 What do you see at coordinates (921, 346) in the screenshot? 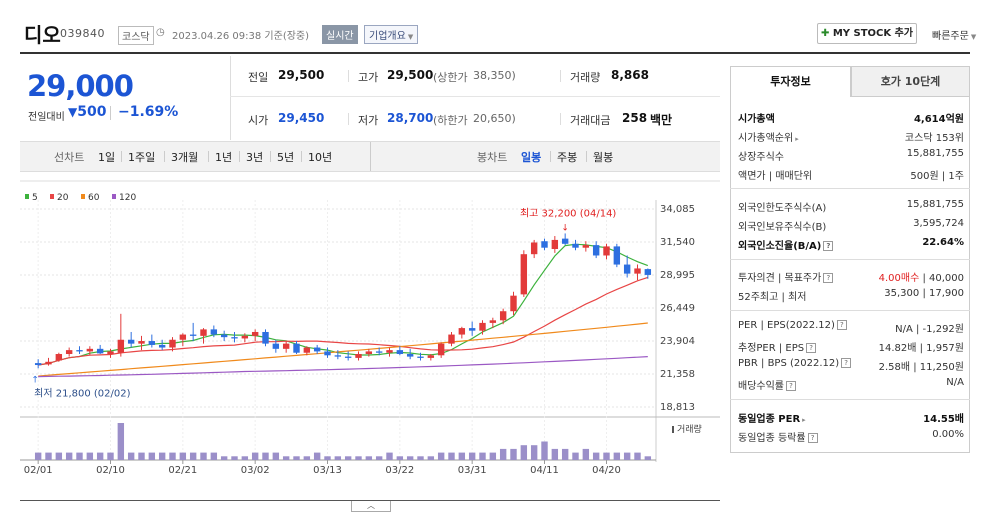
I see `info-row-value: 14.82배 | 1,957원` at bounding box center [921, 346].